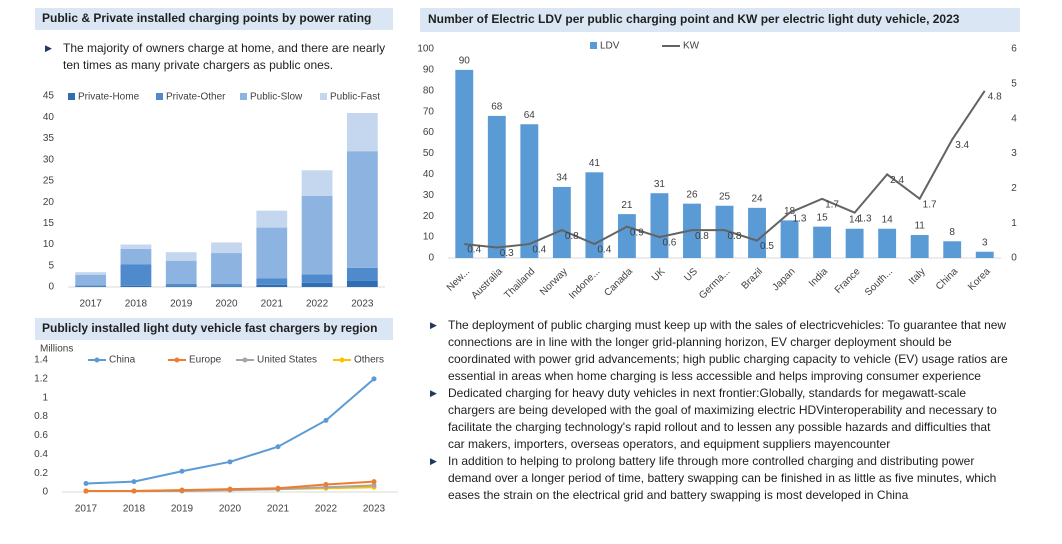 This screenshot has width=1062, height=544. I want to click on legend-label: KW, so click(691, 46).